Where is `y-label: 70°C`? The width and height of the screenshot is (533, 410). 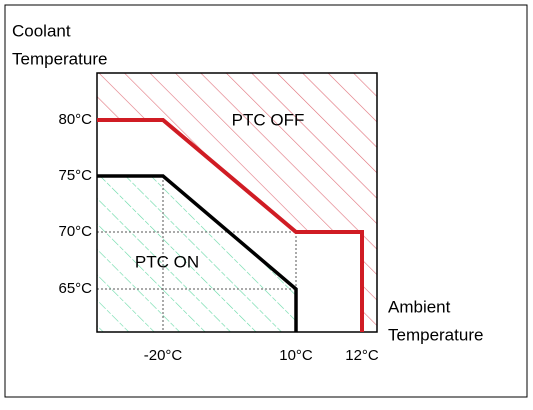
y-label: 70°C is located at coordinates (75, 231).